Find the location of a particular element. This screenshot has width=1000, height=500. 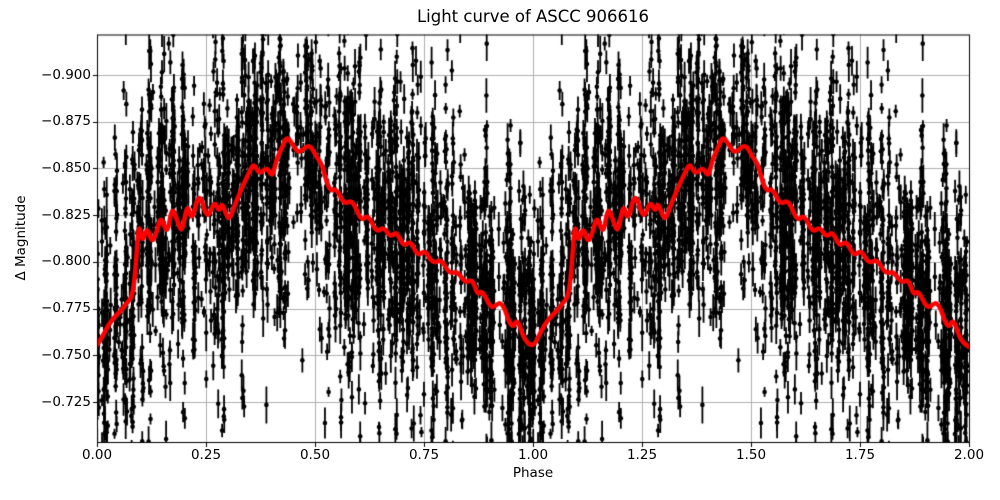

y-tick-label: −0.775 is located at coordinates (66, 308).